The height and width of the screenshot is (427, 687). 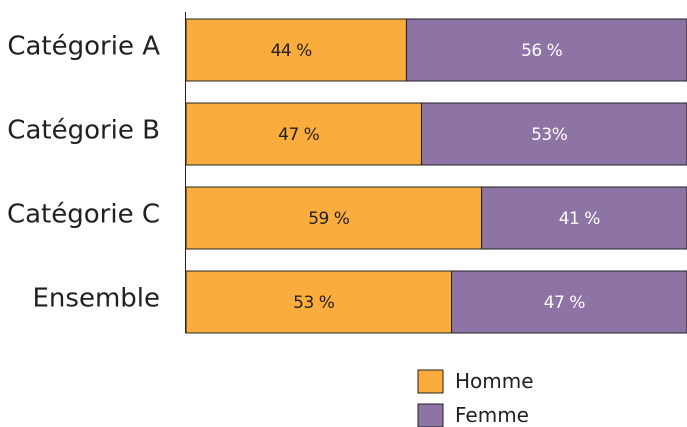 What do you see at coordinates (292, 51) in the screenshot?
I see `data-label-homme: 44 %` at bounding box center [292, 51].